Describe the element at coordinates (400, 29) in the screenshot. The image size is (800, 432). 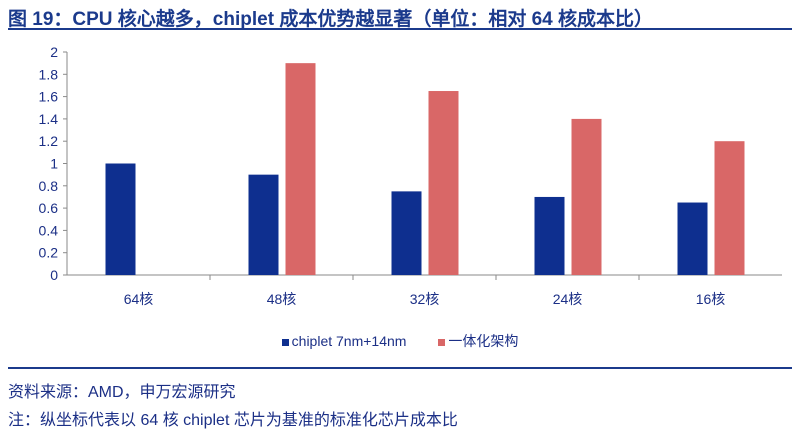
I see `title-divider` at that location.